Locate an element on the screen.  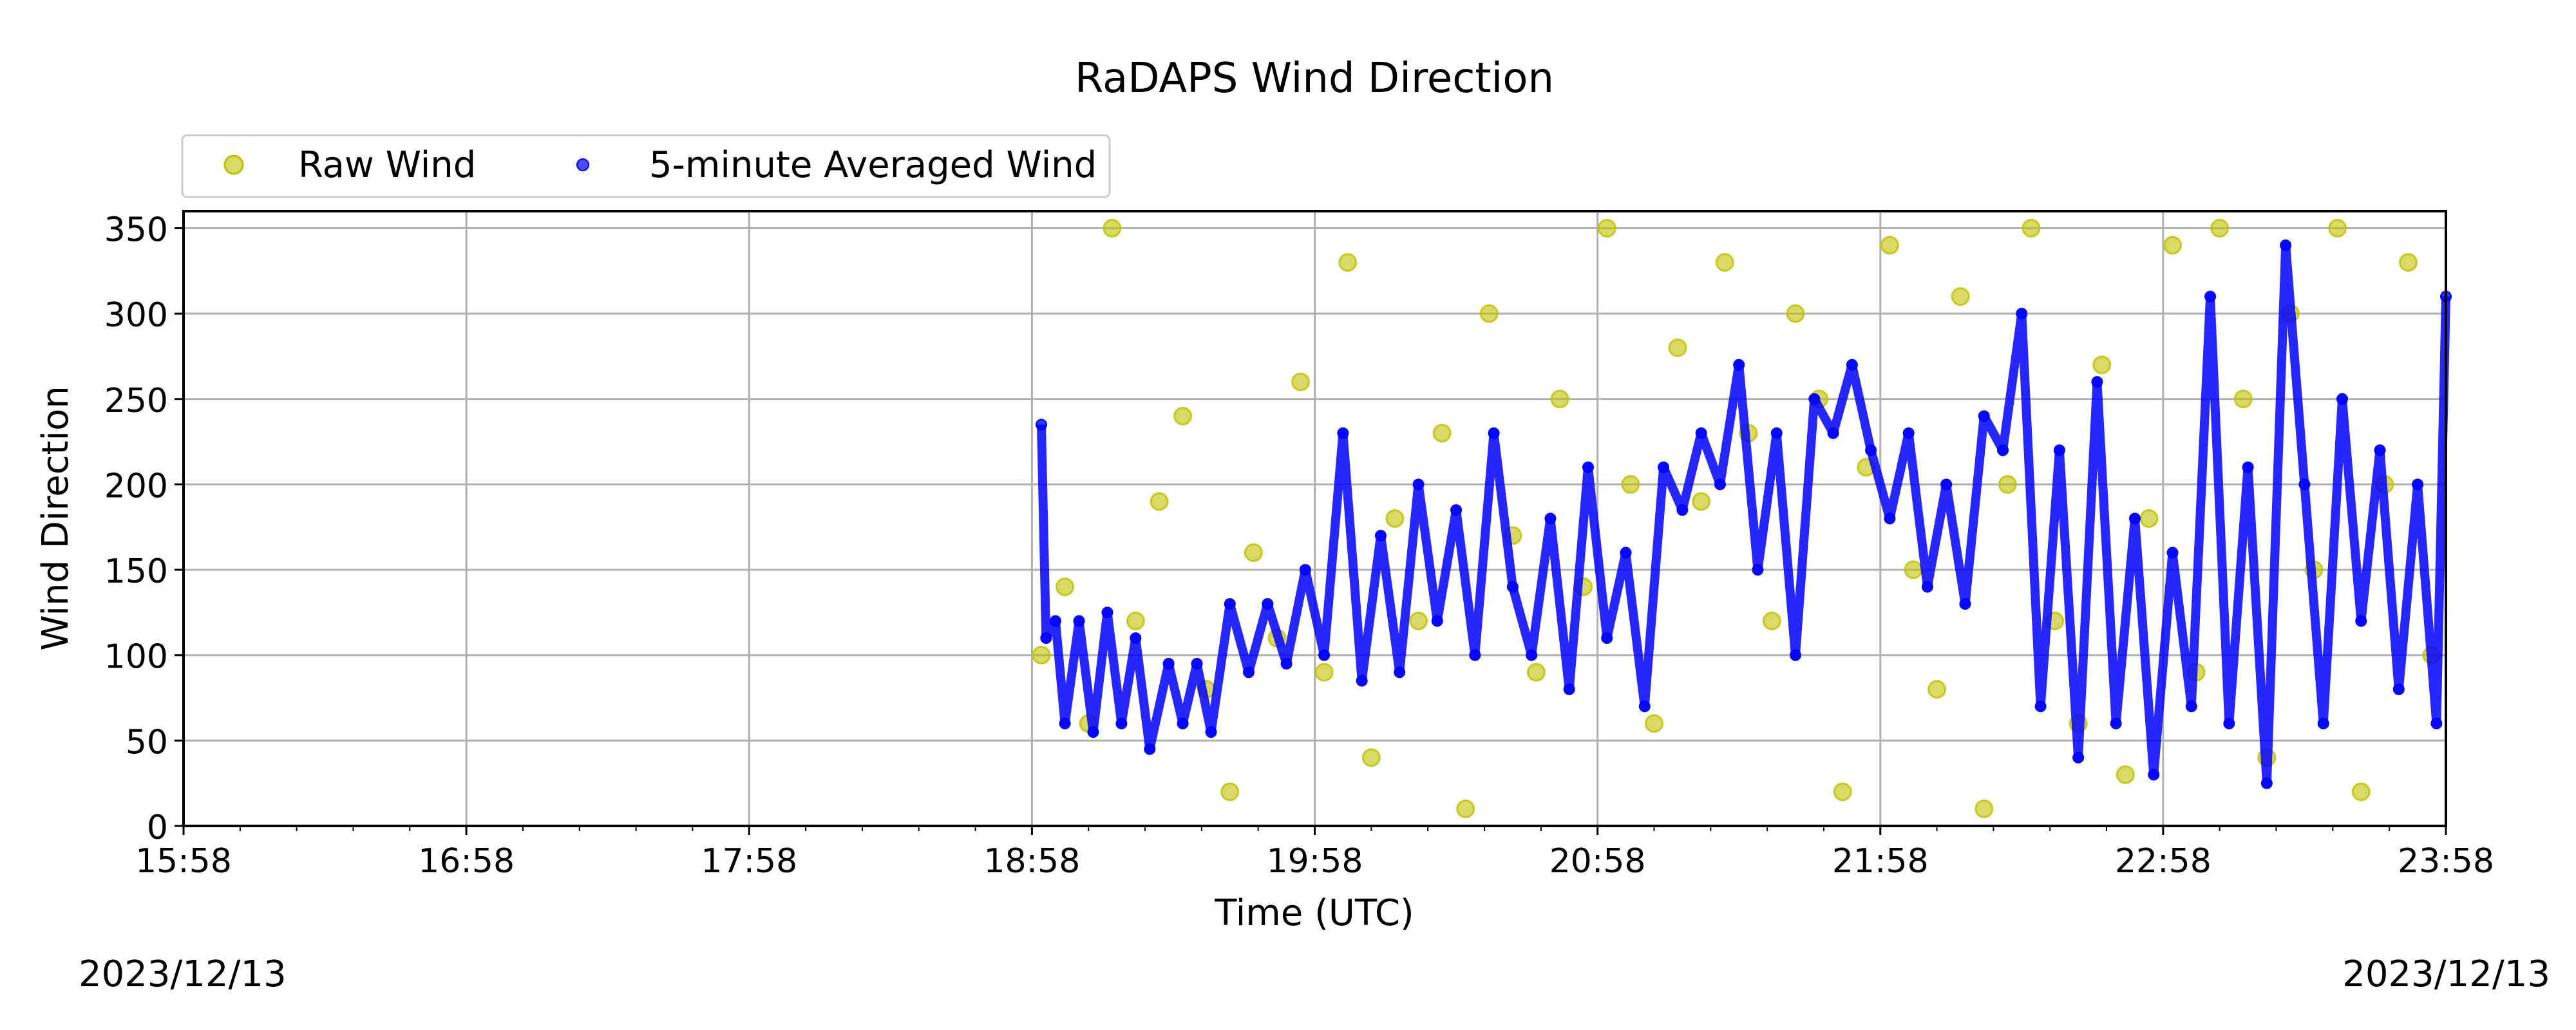
x-tick-label: 22:58 is located at coordinates (2163, 861).